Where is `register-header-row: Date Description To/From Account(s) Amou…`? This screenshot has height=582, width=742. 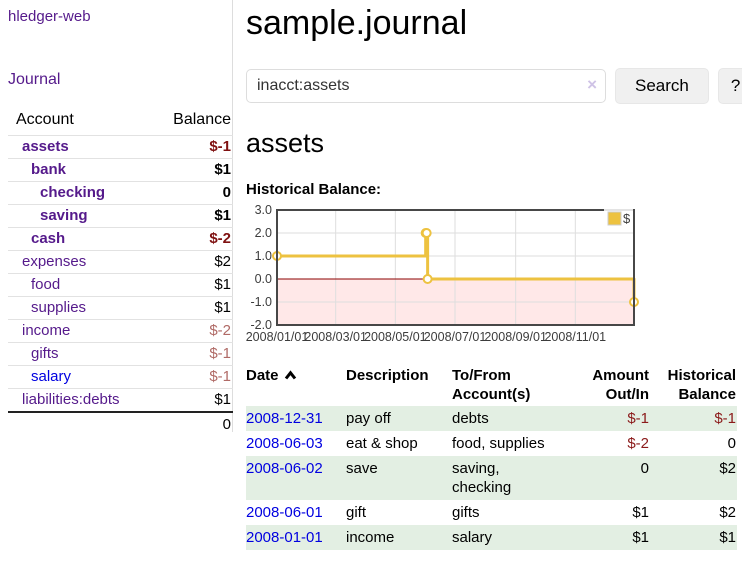
register-header-row: Date Description To/From Account(s) Amou… is located at coordinates (491, 385).